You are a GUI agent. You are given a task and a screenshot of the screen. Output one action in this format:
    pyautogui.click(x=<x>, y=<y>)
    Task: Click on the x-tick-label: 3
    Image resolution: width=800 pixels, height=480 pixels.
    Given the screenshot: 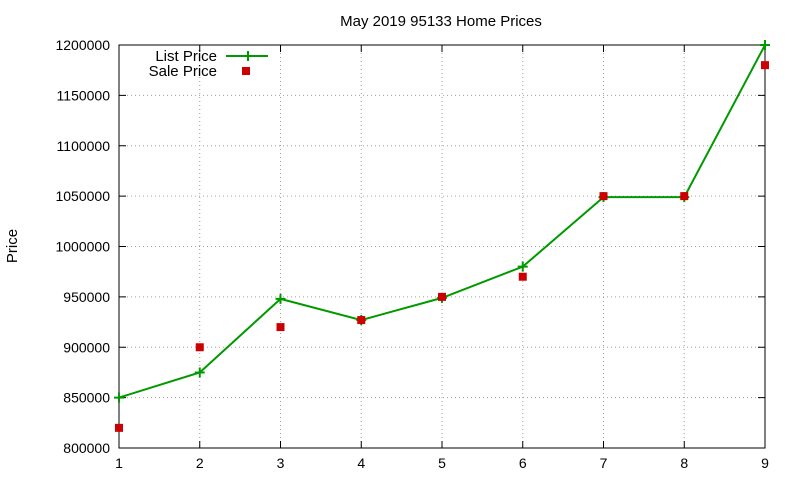 What is the action you would take?
    pyautogui.click(x=281, y=463)
    